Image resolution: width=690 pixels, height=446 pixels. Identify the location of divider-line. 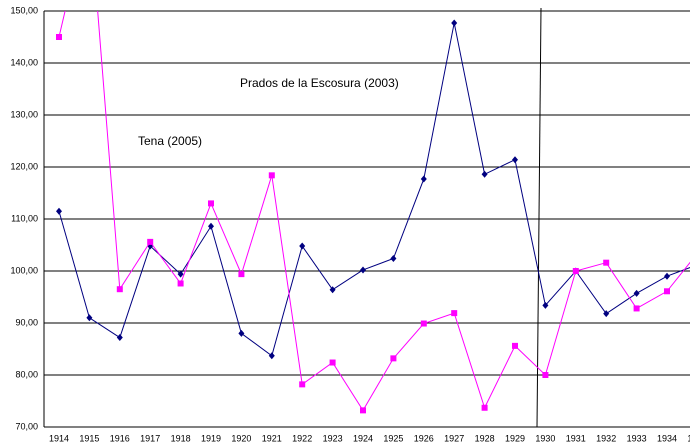
(539, 217).